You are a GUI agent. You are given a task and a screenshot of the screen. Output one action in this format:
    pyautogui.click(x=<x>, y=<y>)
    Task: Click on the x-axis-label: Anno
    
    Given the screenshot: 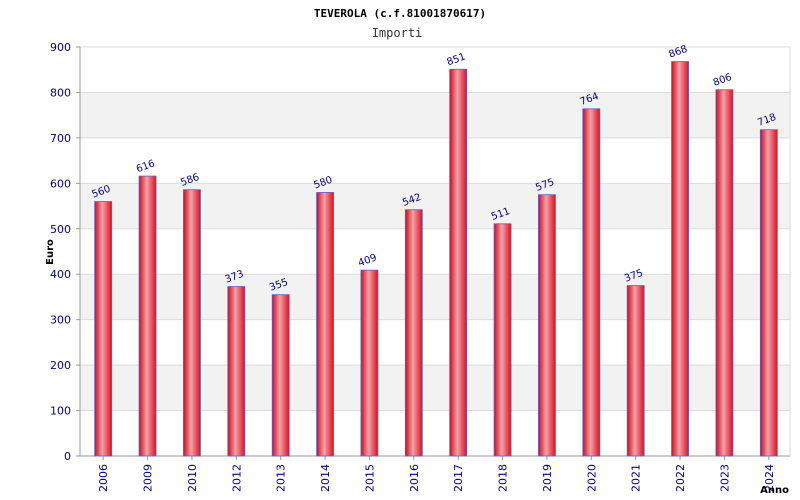 What is the action you would take?
    pyautogui.click(x=774, y=490)
    